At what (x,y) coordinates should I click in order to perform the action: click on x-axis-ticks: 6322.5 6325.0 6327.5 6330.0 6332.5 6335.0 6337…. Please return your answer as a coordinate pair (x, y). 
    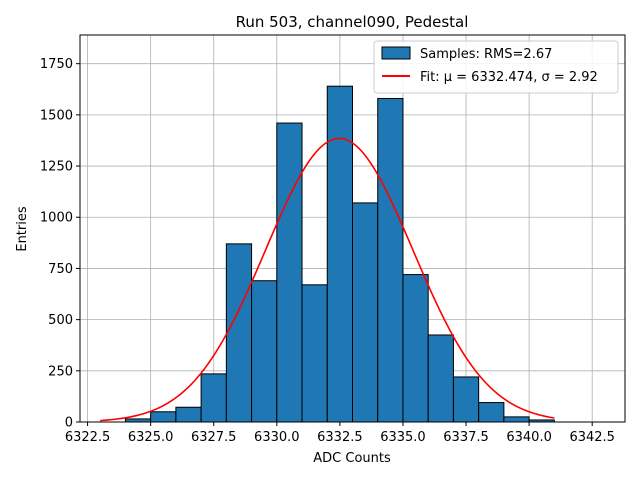
    Looking at the image, I should click on (340, 433).